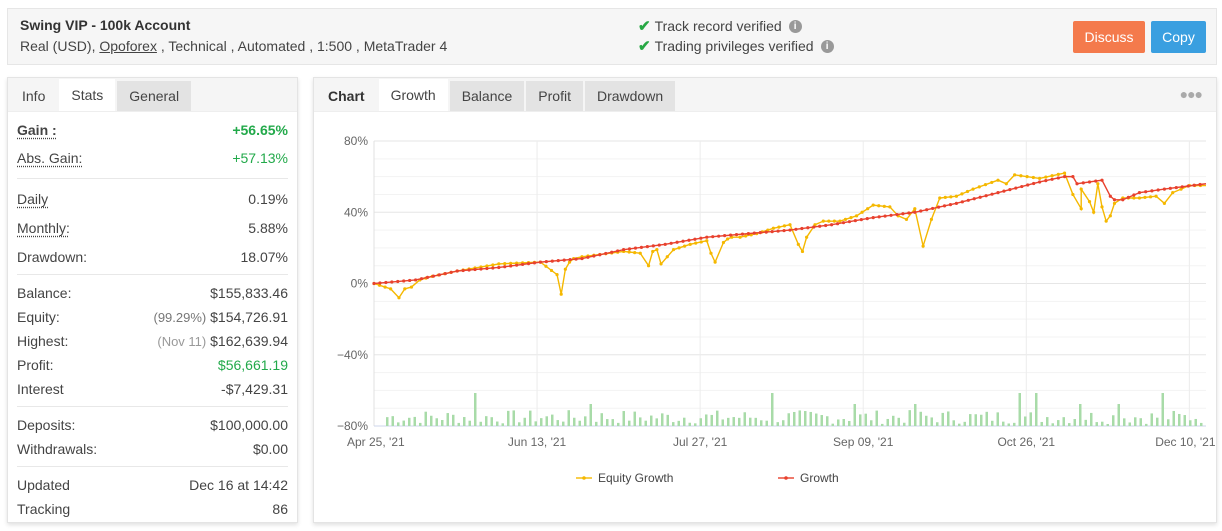  I want to click on monthly-row: Monthly: 5.88%, so click(152, 228).